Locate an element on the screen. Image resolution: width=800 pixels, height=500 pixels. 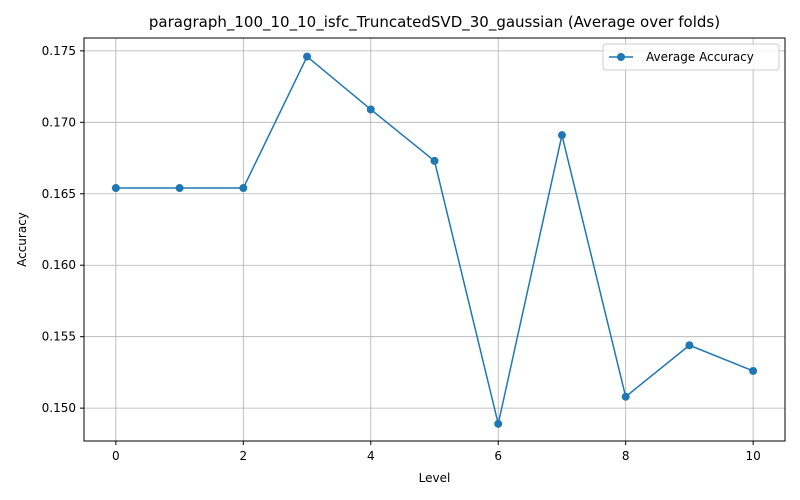
x-tick-label: 4 is located at coordinates (371, 456).